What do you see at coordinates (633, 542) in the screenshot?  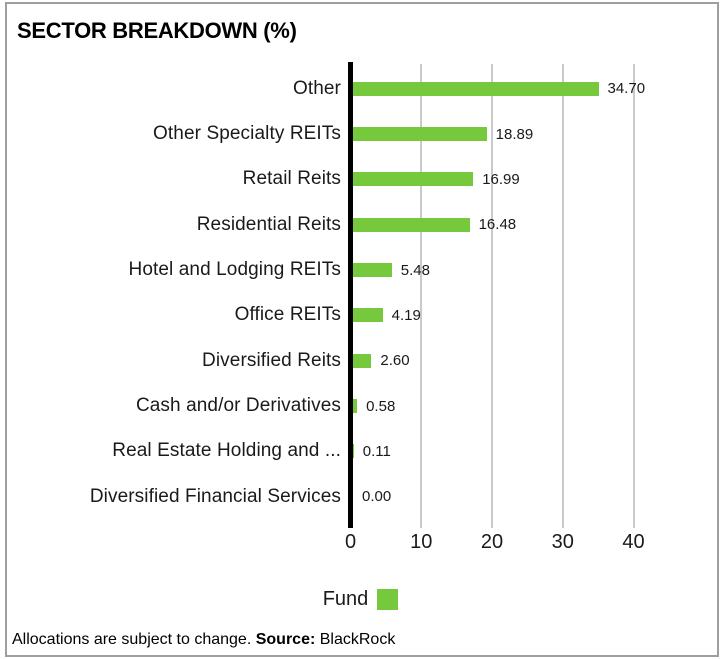 I see `x-tick-label: 40` at bounding box center [633, 542].